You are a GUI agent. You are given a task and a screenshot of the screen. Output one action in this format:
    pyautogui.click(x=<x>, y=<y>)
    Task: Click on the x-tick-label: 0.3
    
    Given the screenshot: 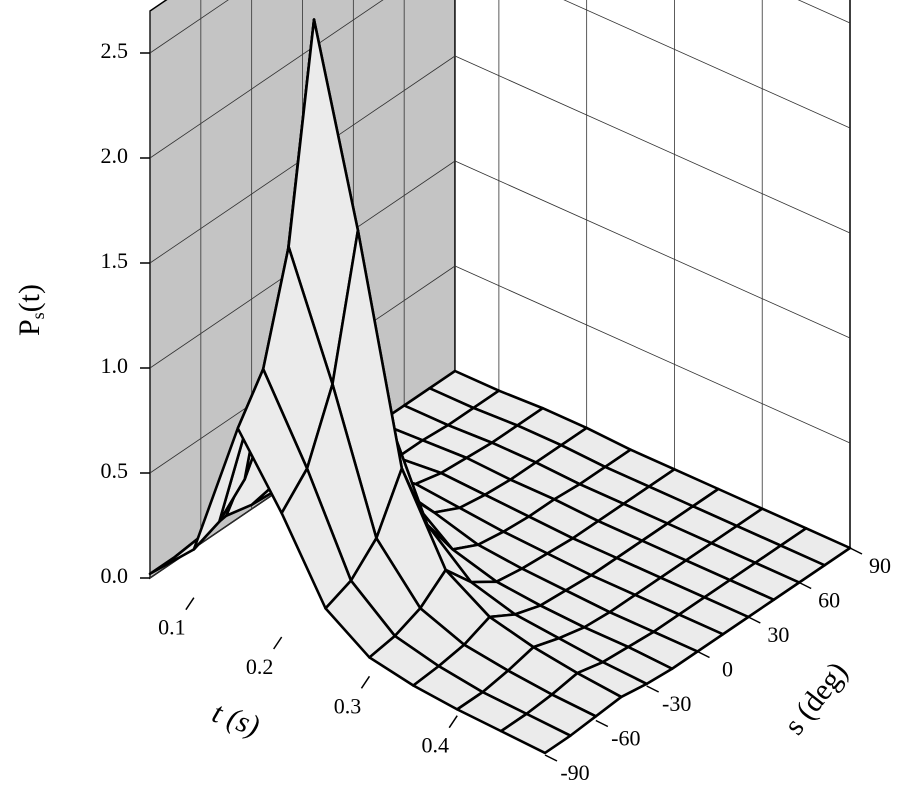 What is the action you would take?
    pyautogui.click(x=348, y=705)
    